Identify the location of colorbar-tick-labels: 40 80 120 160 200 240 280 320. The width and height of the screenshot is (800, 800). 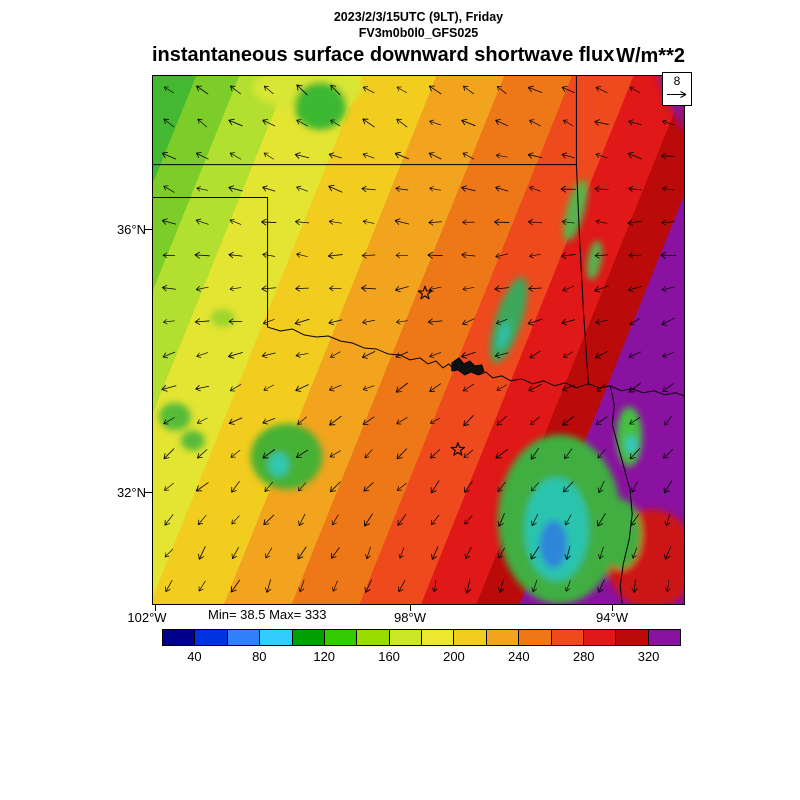
(421, 657).